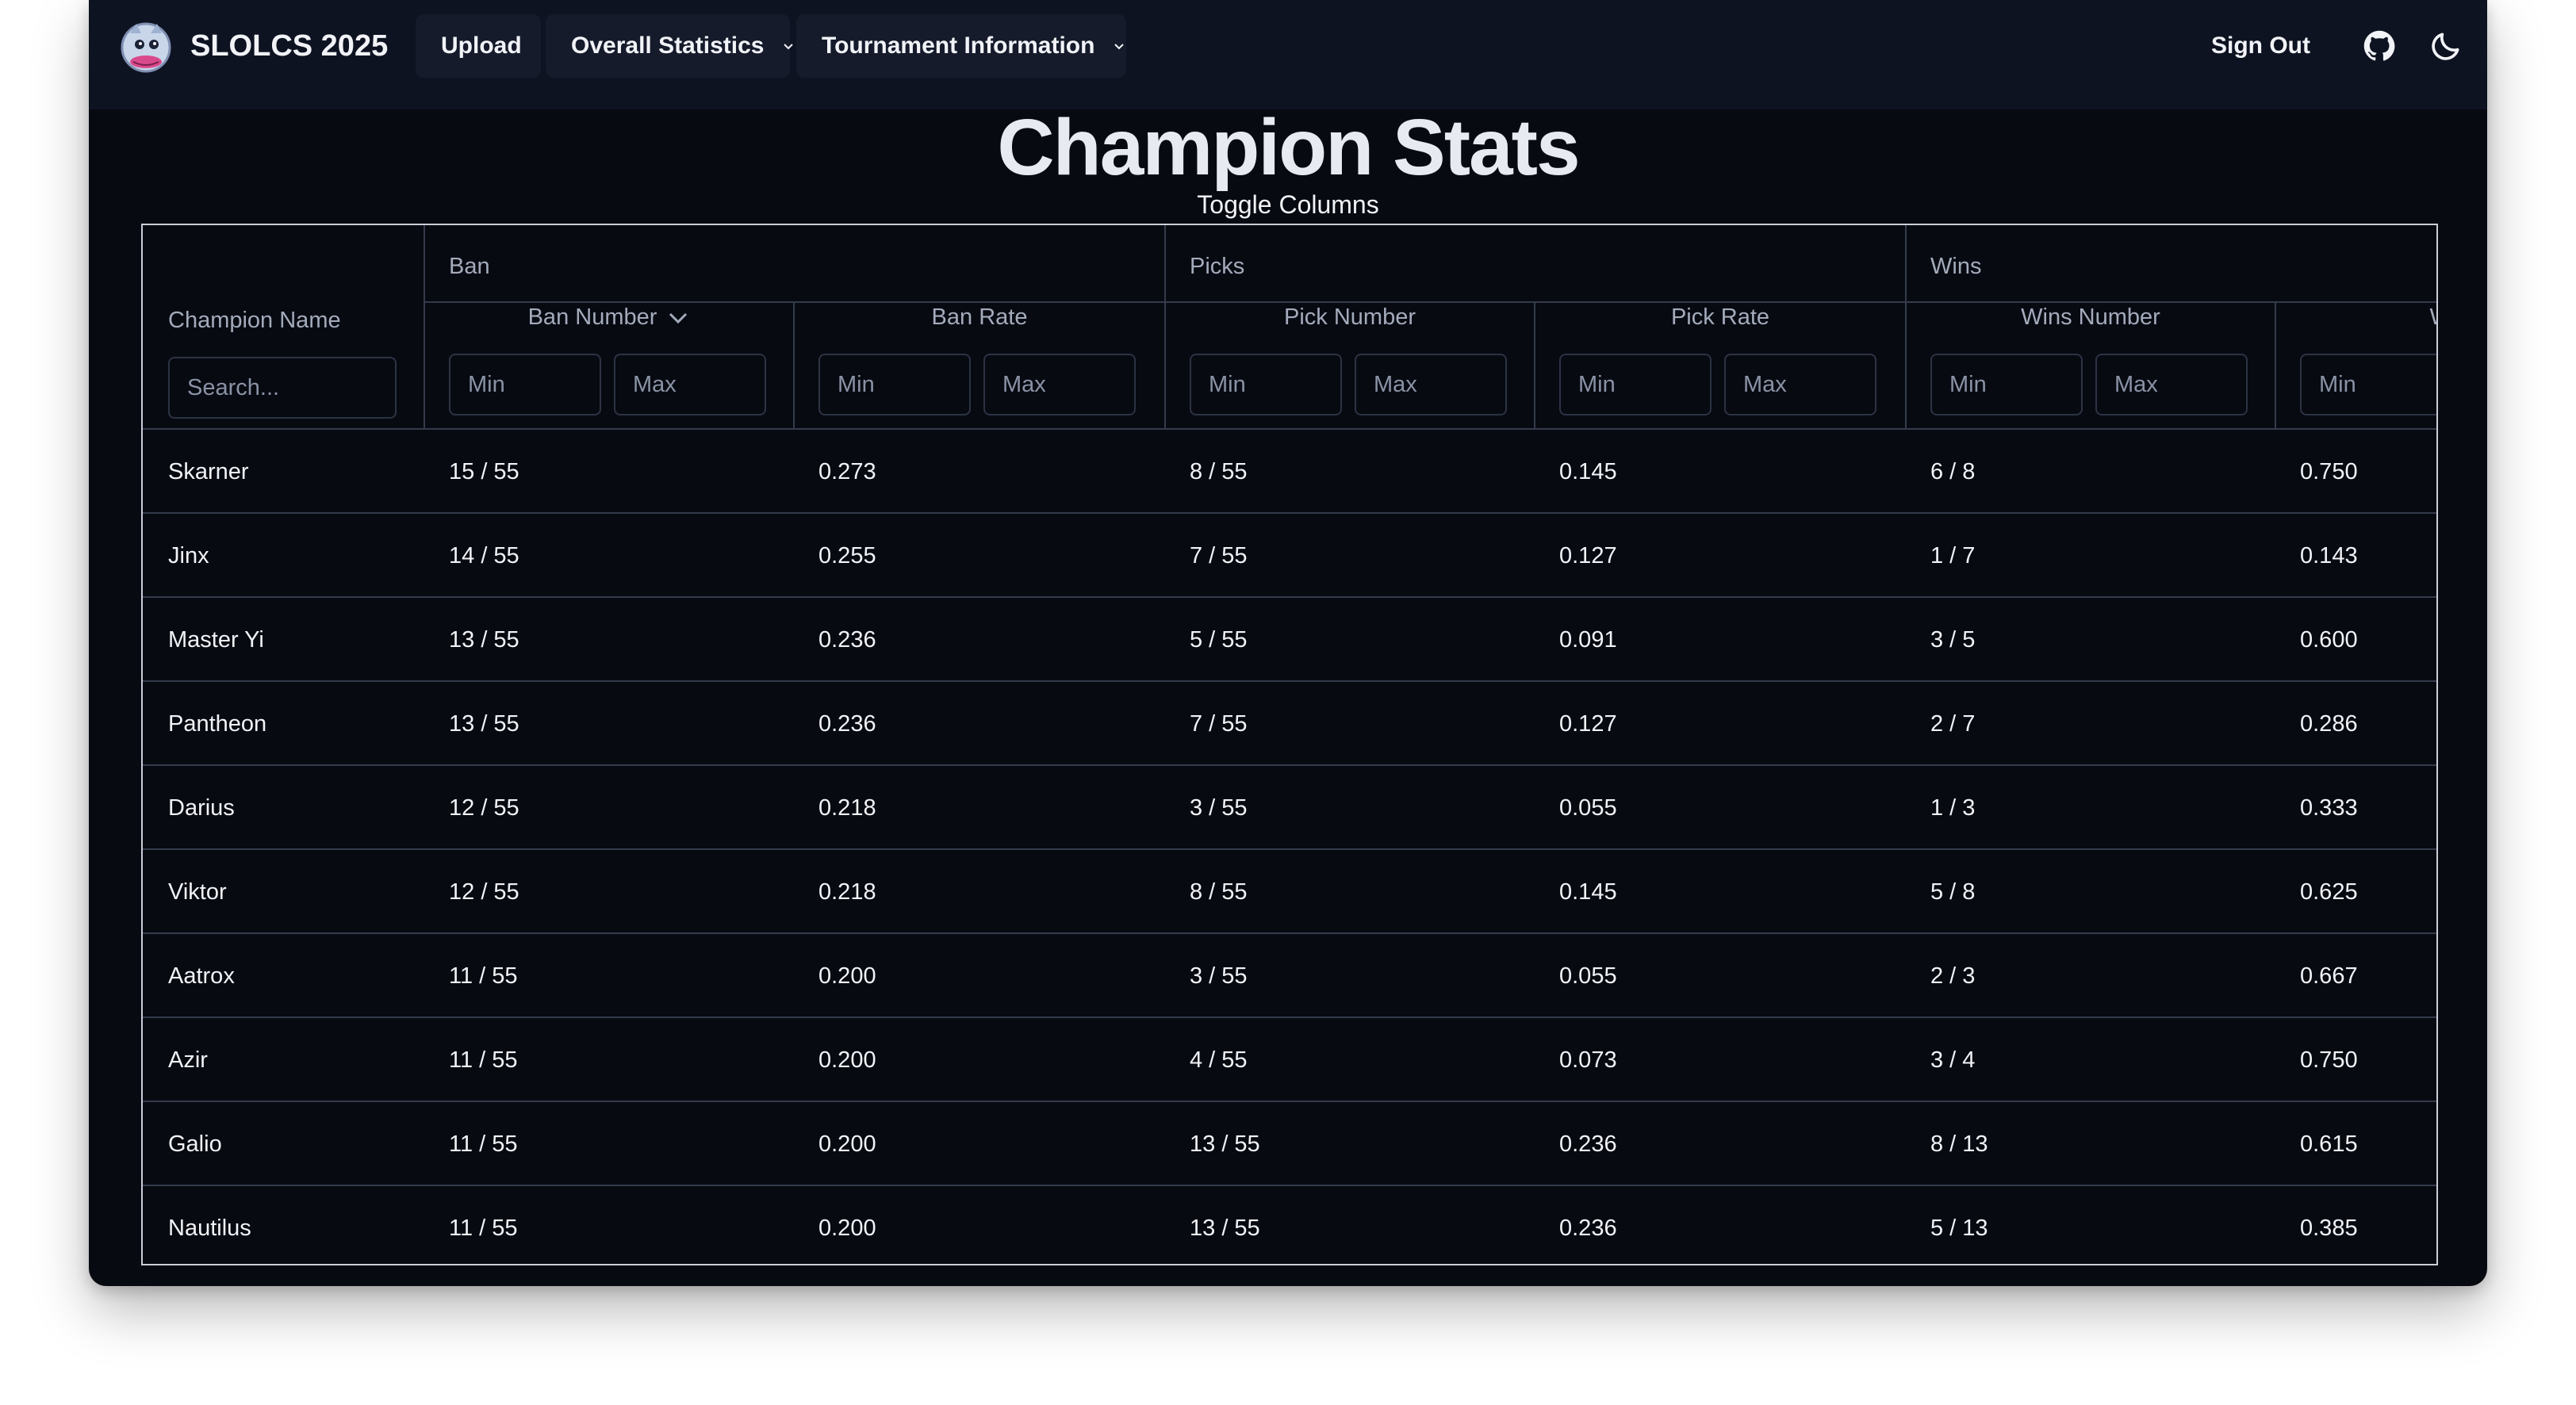  What do you see at coordinates (1588, 471) in the screenshot?
I see `cell-pick-rate: 0.145` at bounding box center [1588, 471].